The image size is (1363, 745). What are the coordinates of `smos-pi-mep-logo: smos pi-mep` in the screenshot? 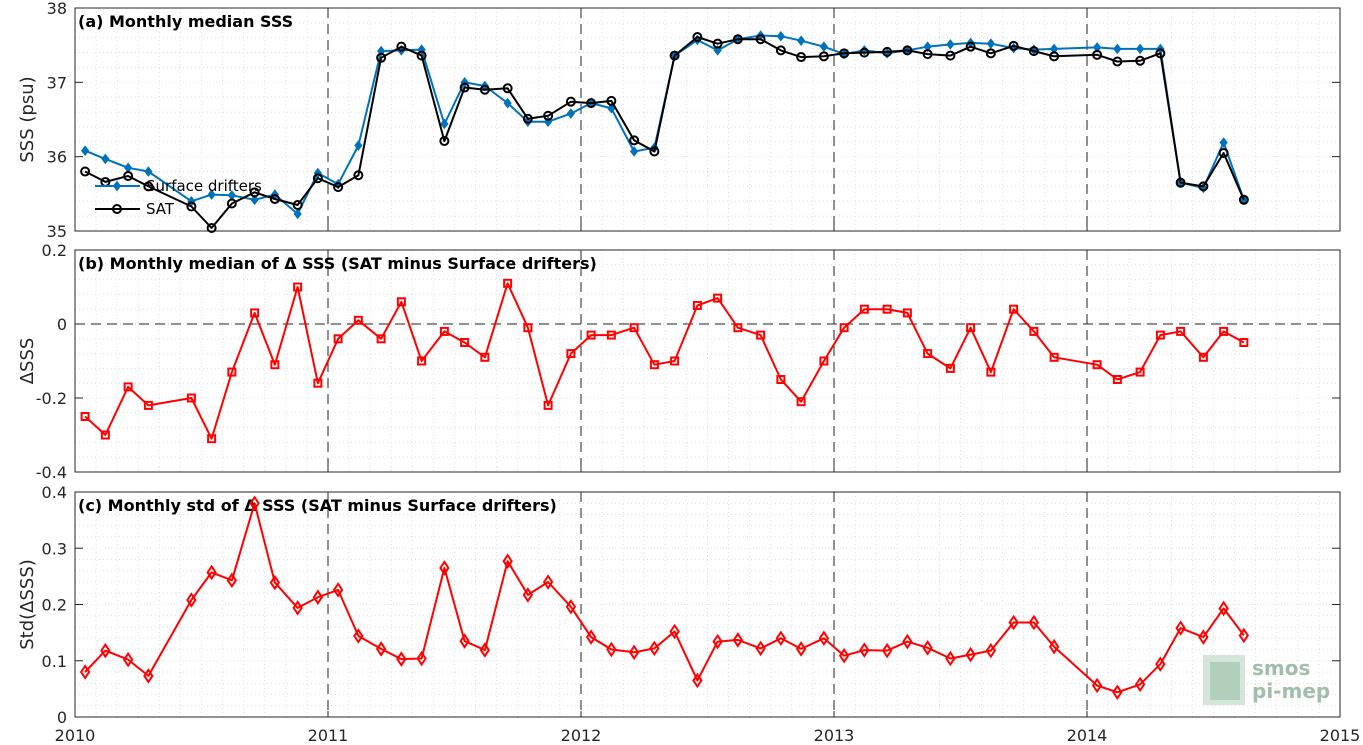 It's located at (1266, 680).